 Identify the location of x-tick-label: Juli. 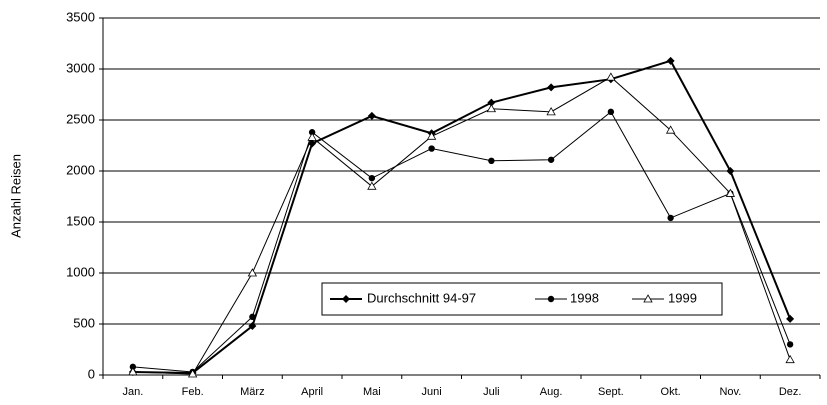
(491, 392).